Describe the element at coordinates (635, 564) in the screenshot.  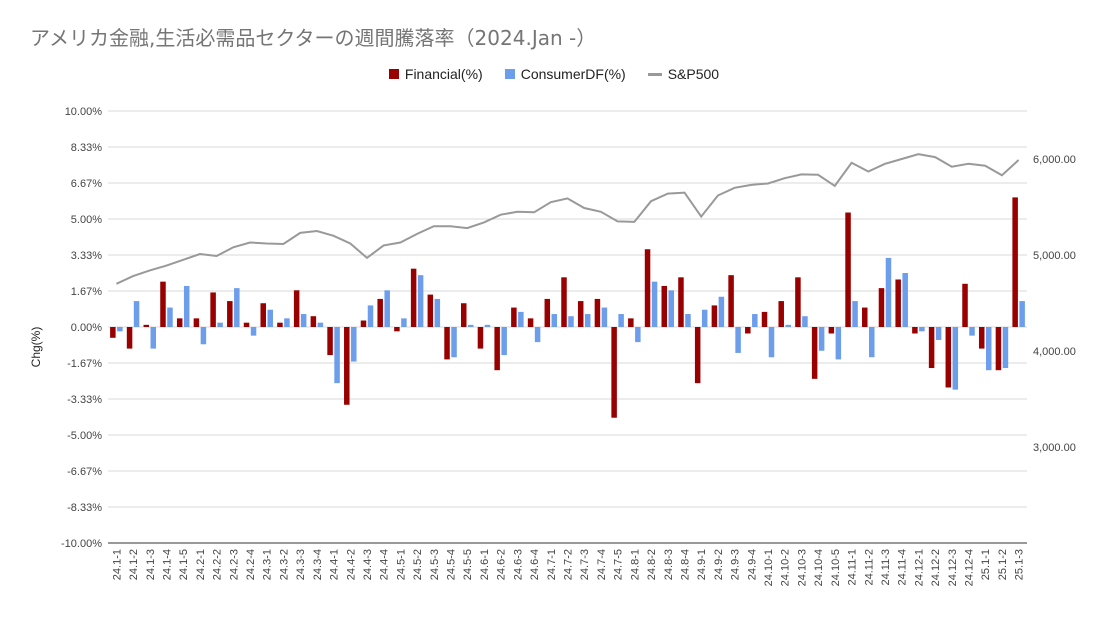
I see `x-tick-label: 24.8-1` at that location.